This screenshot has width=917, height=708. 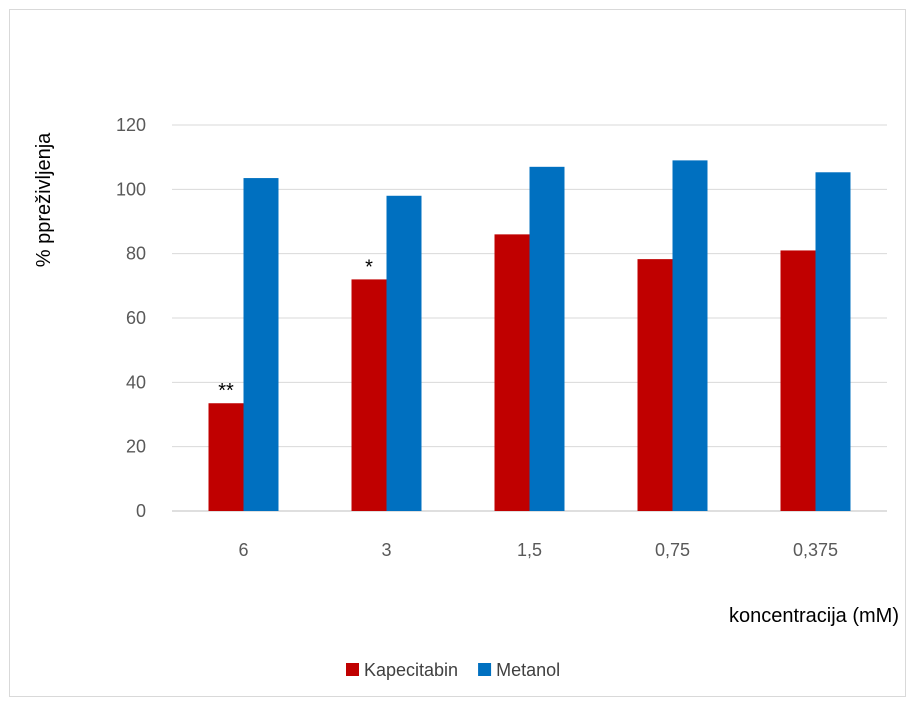 I want to click on x-tick-label: 0,75, so click(x=672, y=550).